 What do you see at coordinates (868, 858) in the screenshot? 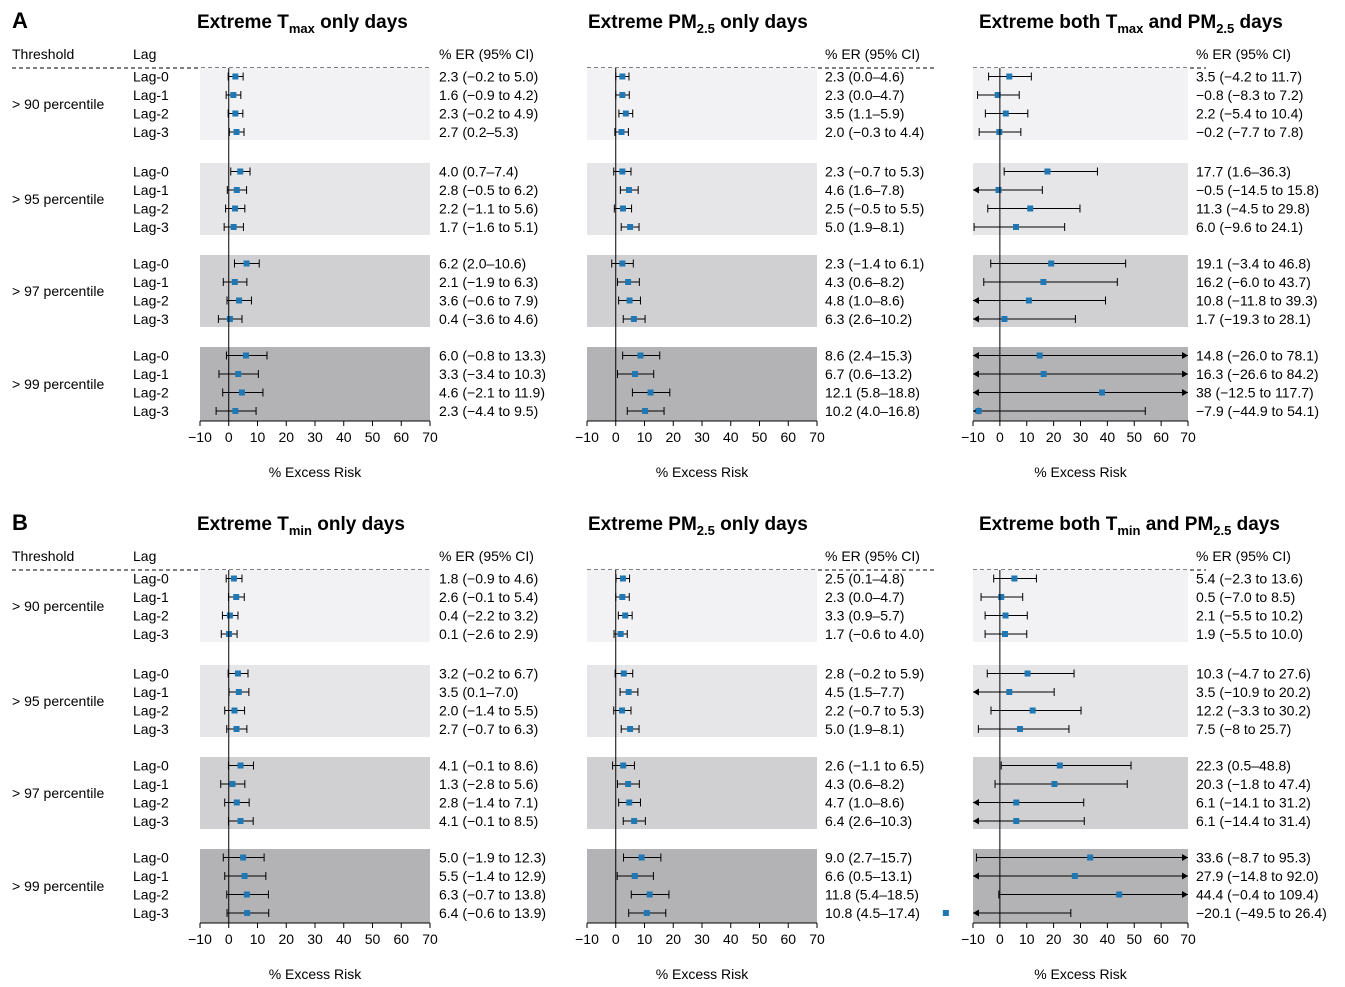
I see `er-ci-value: 9.0 (2.7–15.7)` at bounding box center [868, 858].